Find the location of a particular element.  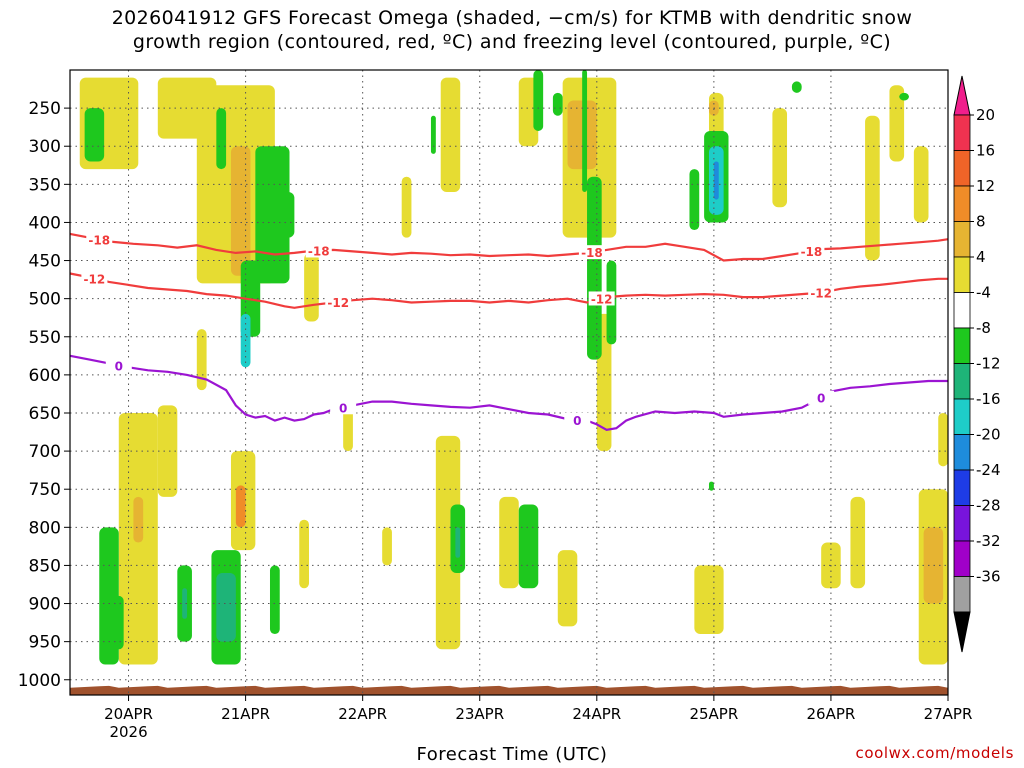

x-tick-label: 27APR is located at coordinates (948, 714).